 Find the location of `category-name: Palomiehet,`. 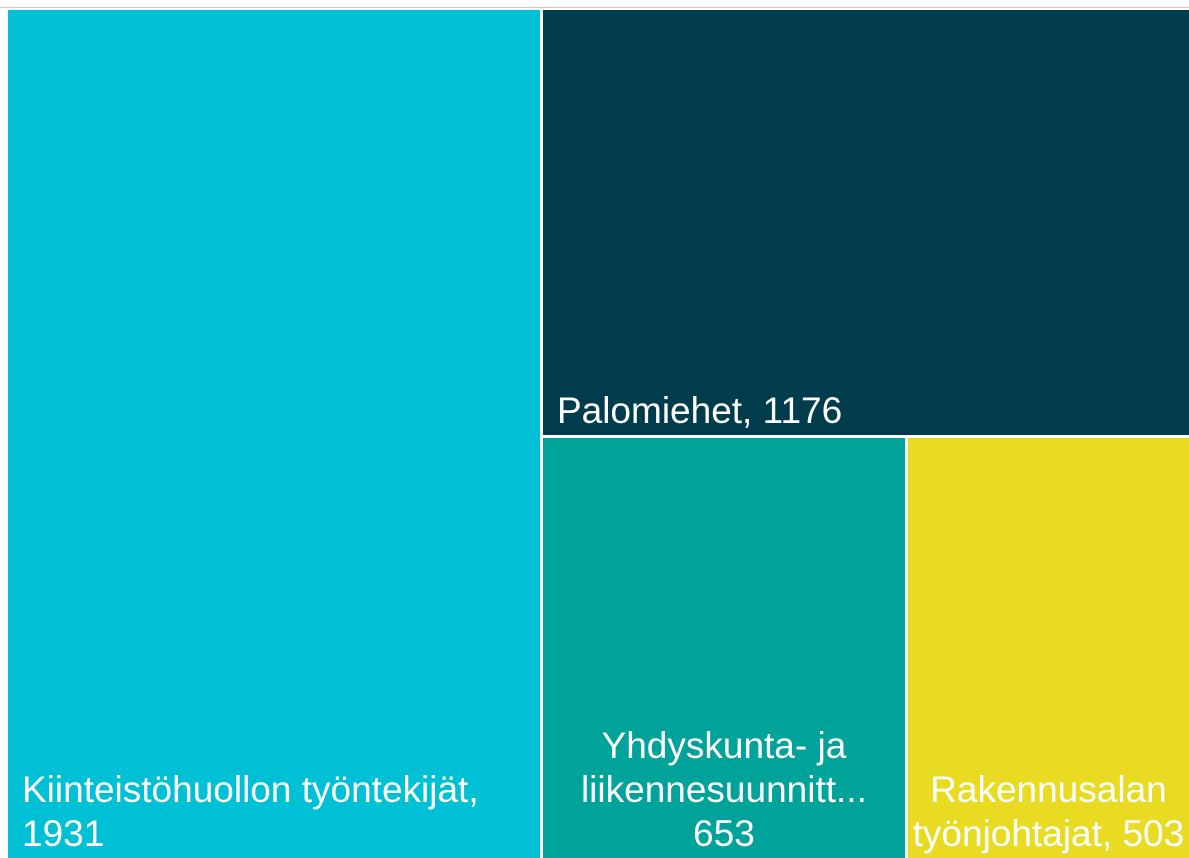

category-name: Palomiehet, is located at coordinates (654, 410).